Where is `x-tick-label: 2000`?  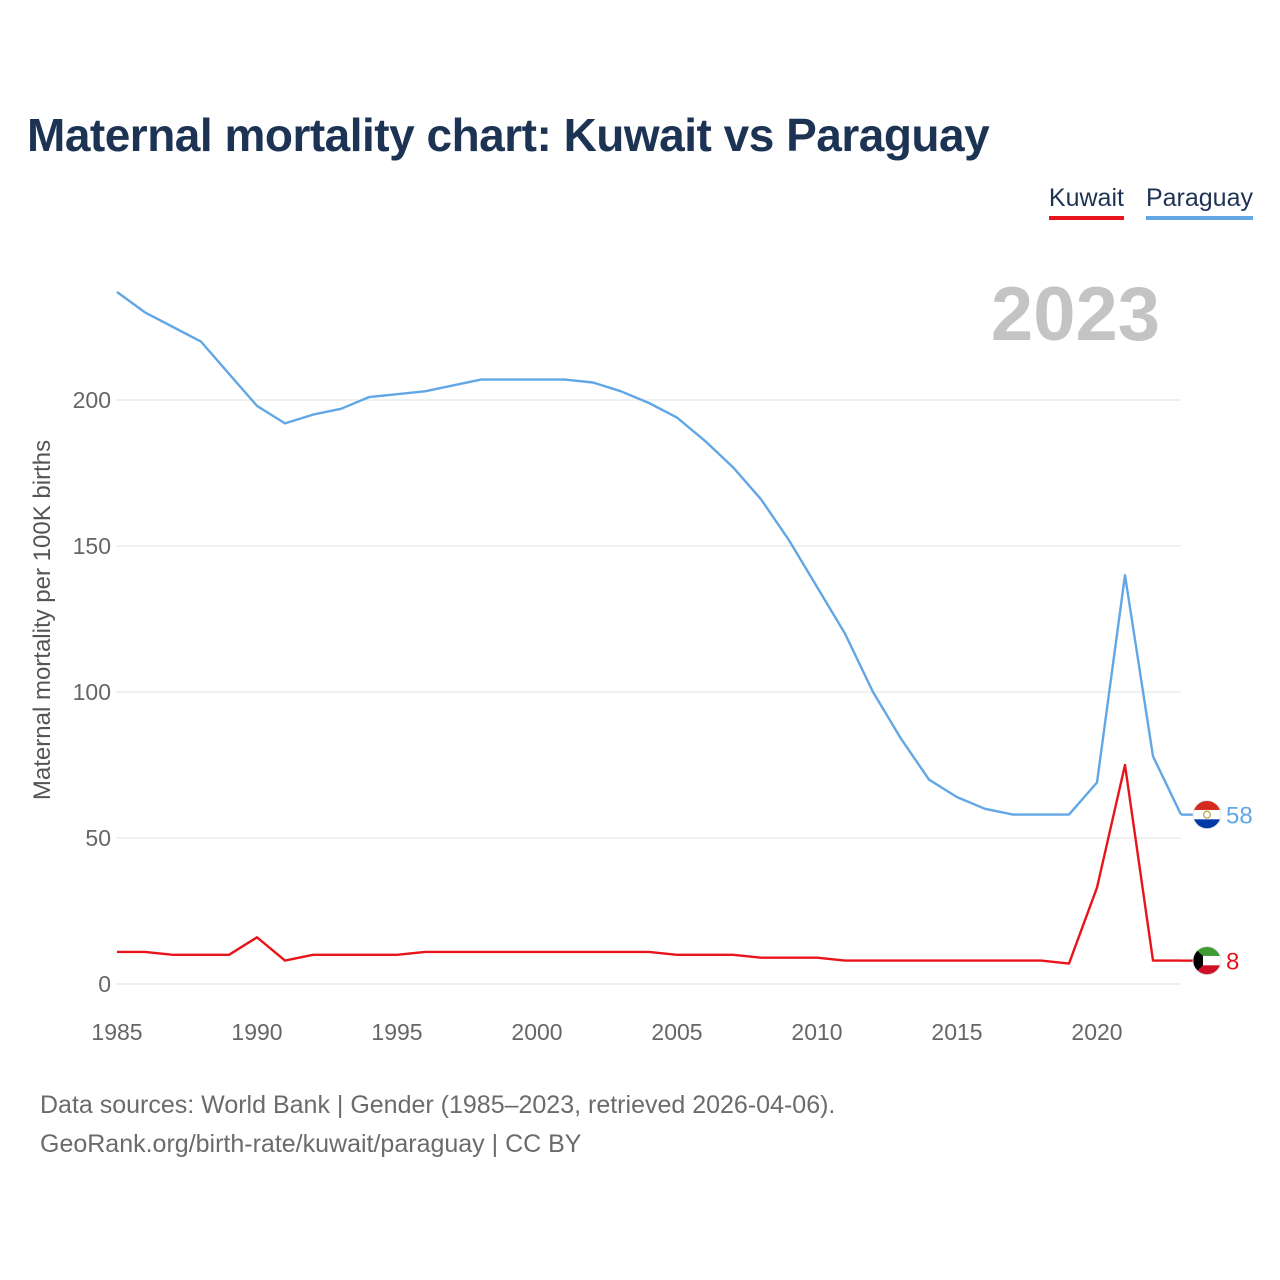
x-tick-label: 2000 is located at coordinates (536, 1032).